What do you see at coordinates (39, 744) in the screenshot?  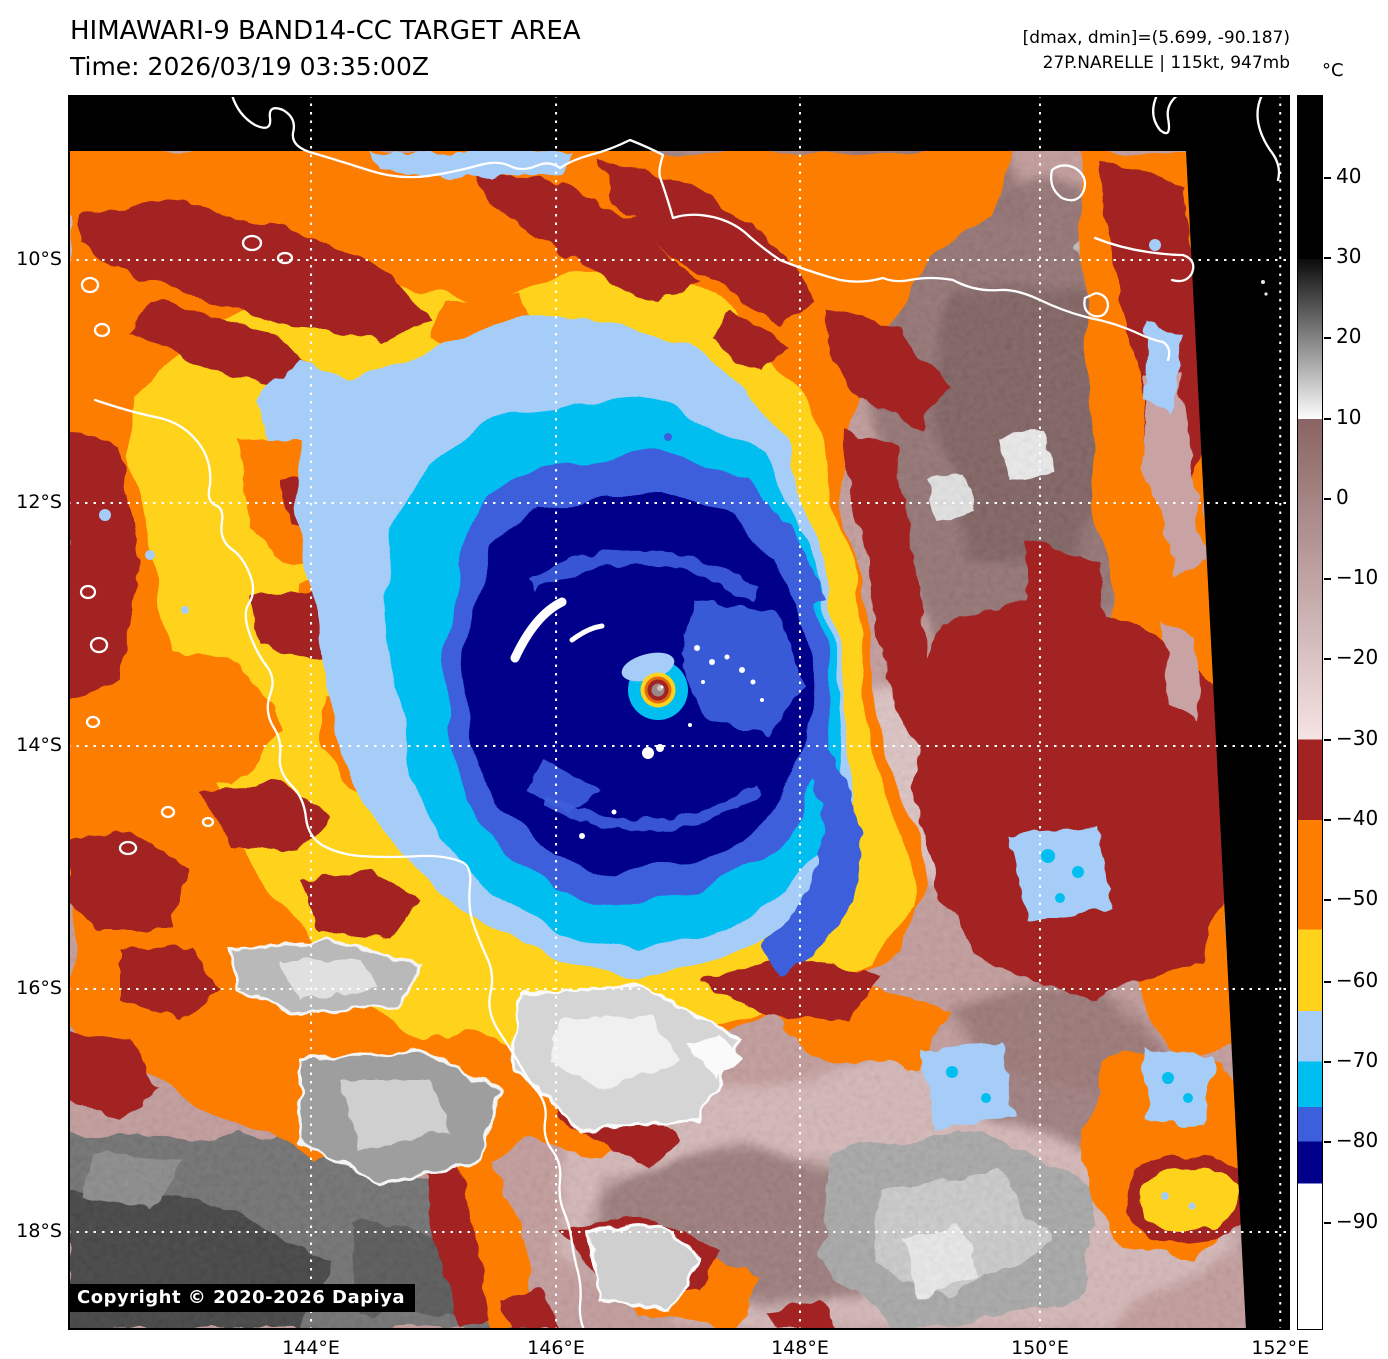 I see `lat-axis-label: 14°S` at bounding box center [39, 744].